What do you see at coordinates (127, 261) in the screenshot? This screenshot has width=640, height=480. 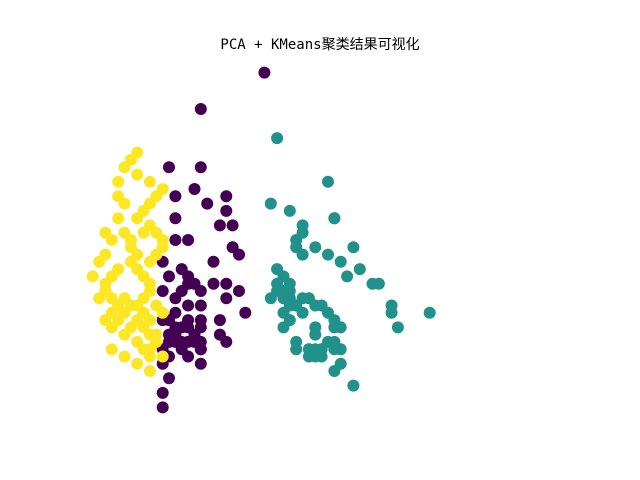 I see `cluster-2-points` at bounding box center [127, 261].